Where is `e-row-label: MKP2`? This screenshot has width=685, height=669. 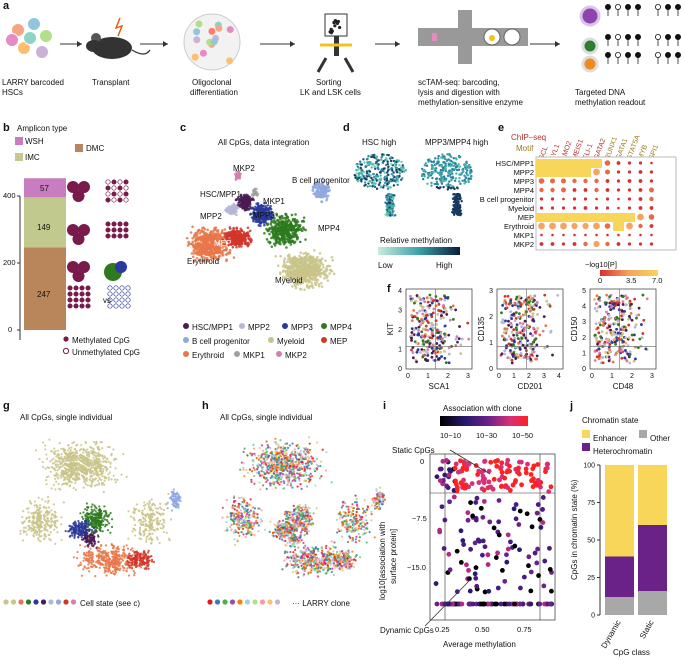
e-row-label: MKP2 is located at coordinates (524, 244).